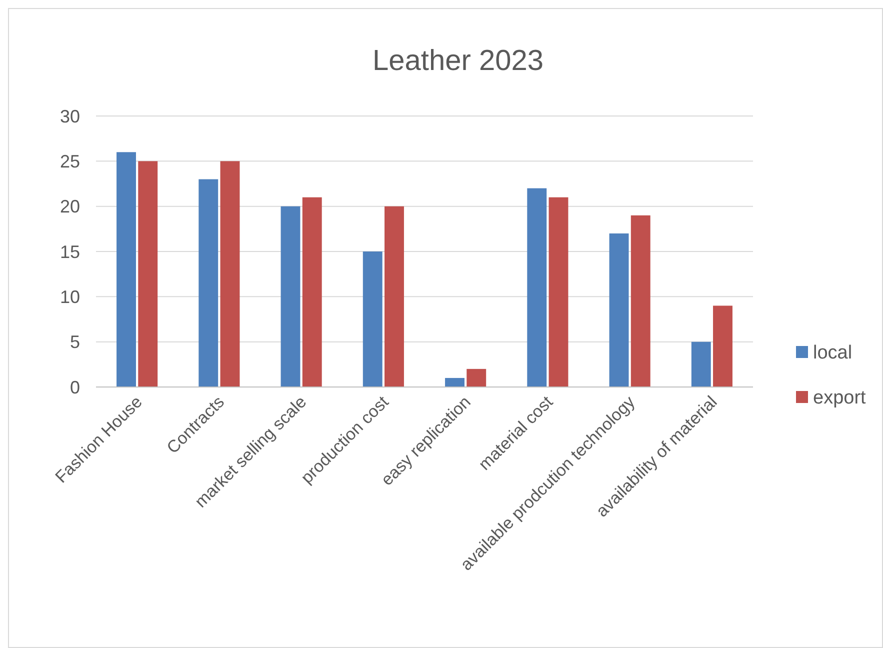 This screenshot has width=883, height=648. I want to click on y-tick-label: 10, so click(70, 296).